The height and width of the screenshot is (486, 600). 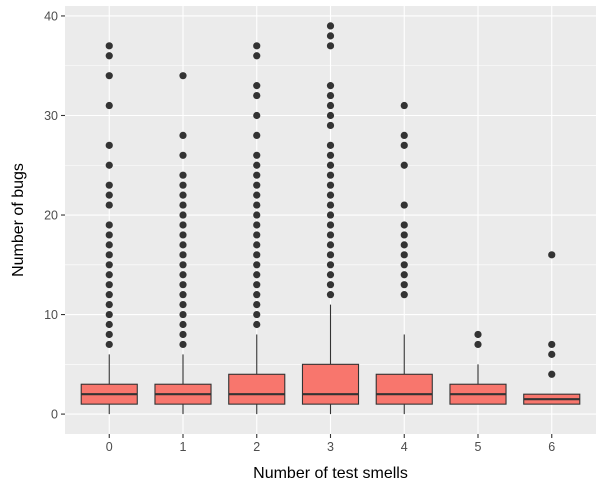 What do you see at coordinates (54, 215) in the screenshot?
I see `y-axis: 0 10 20 30 40` at bounding box center [54, 215].